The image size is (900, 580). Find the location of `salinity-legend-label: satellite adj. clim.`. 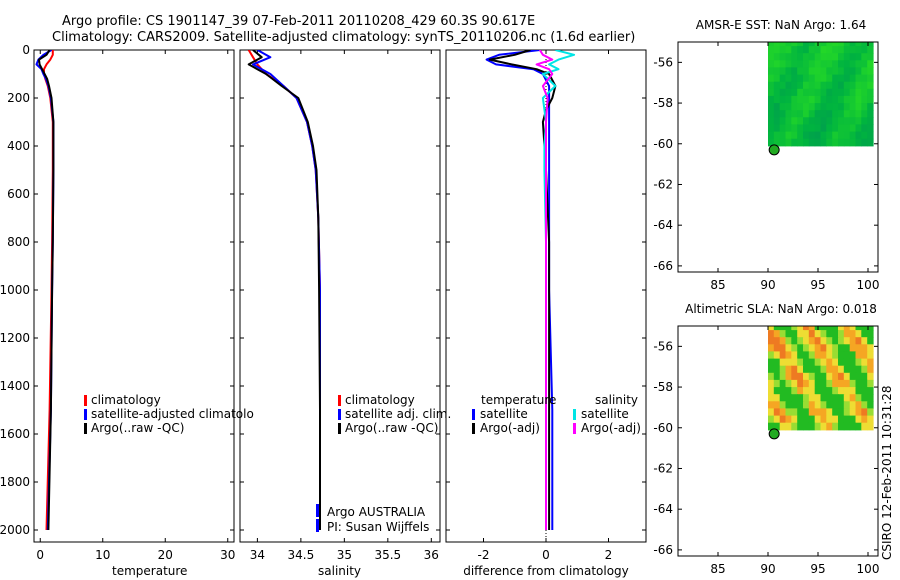

salinity-legend-label: satellite adj. clim. is located at coordinates (398, 414).